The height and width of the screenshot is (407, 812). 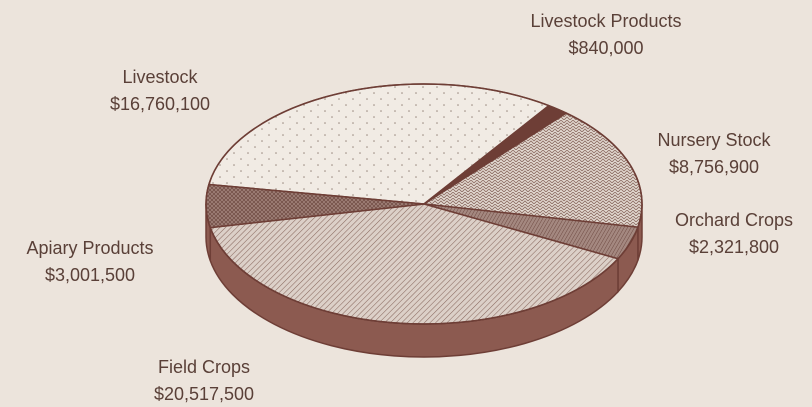 I want to click on slice-name-label: Apiary Products, so click(x=89, y=248).